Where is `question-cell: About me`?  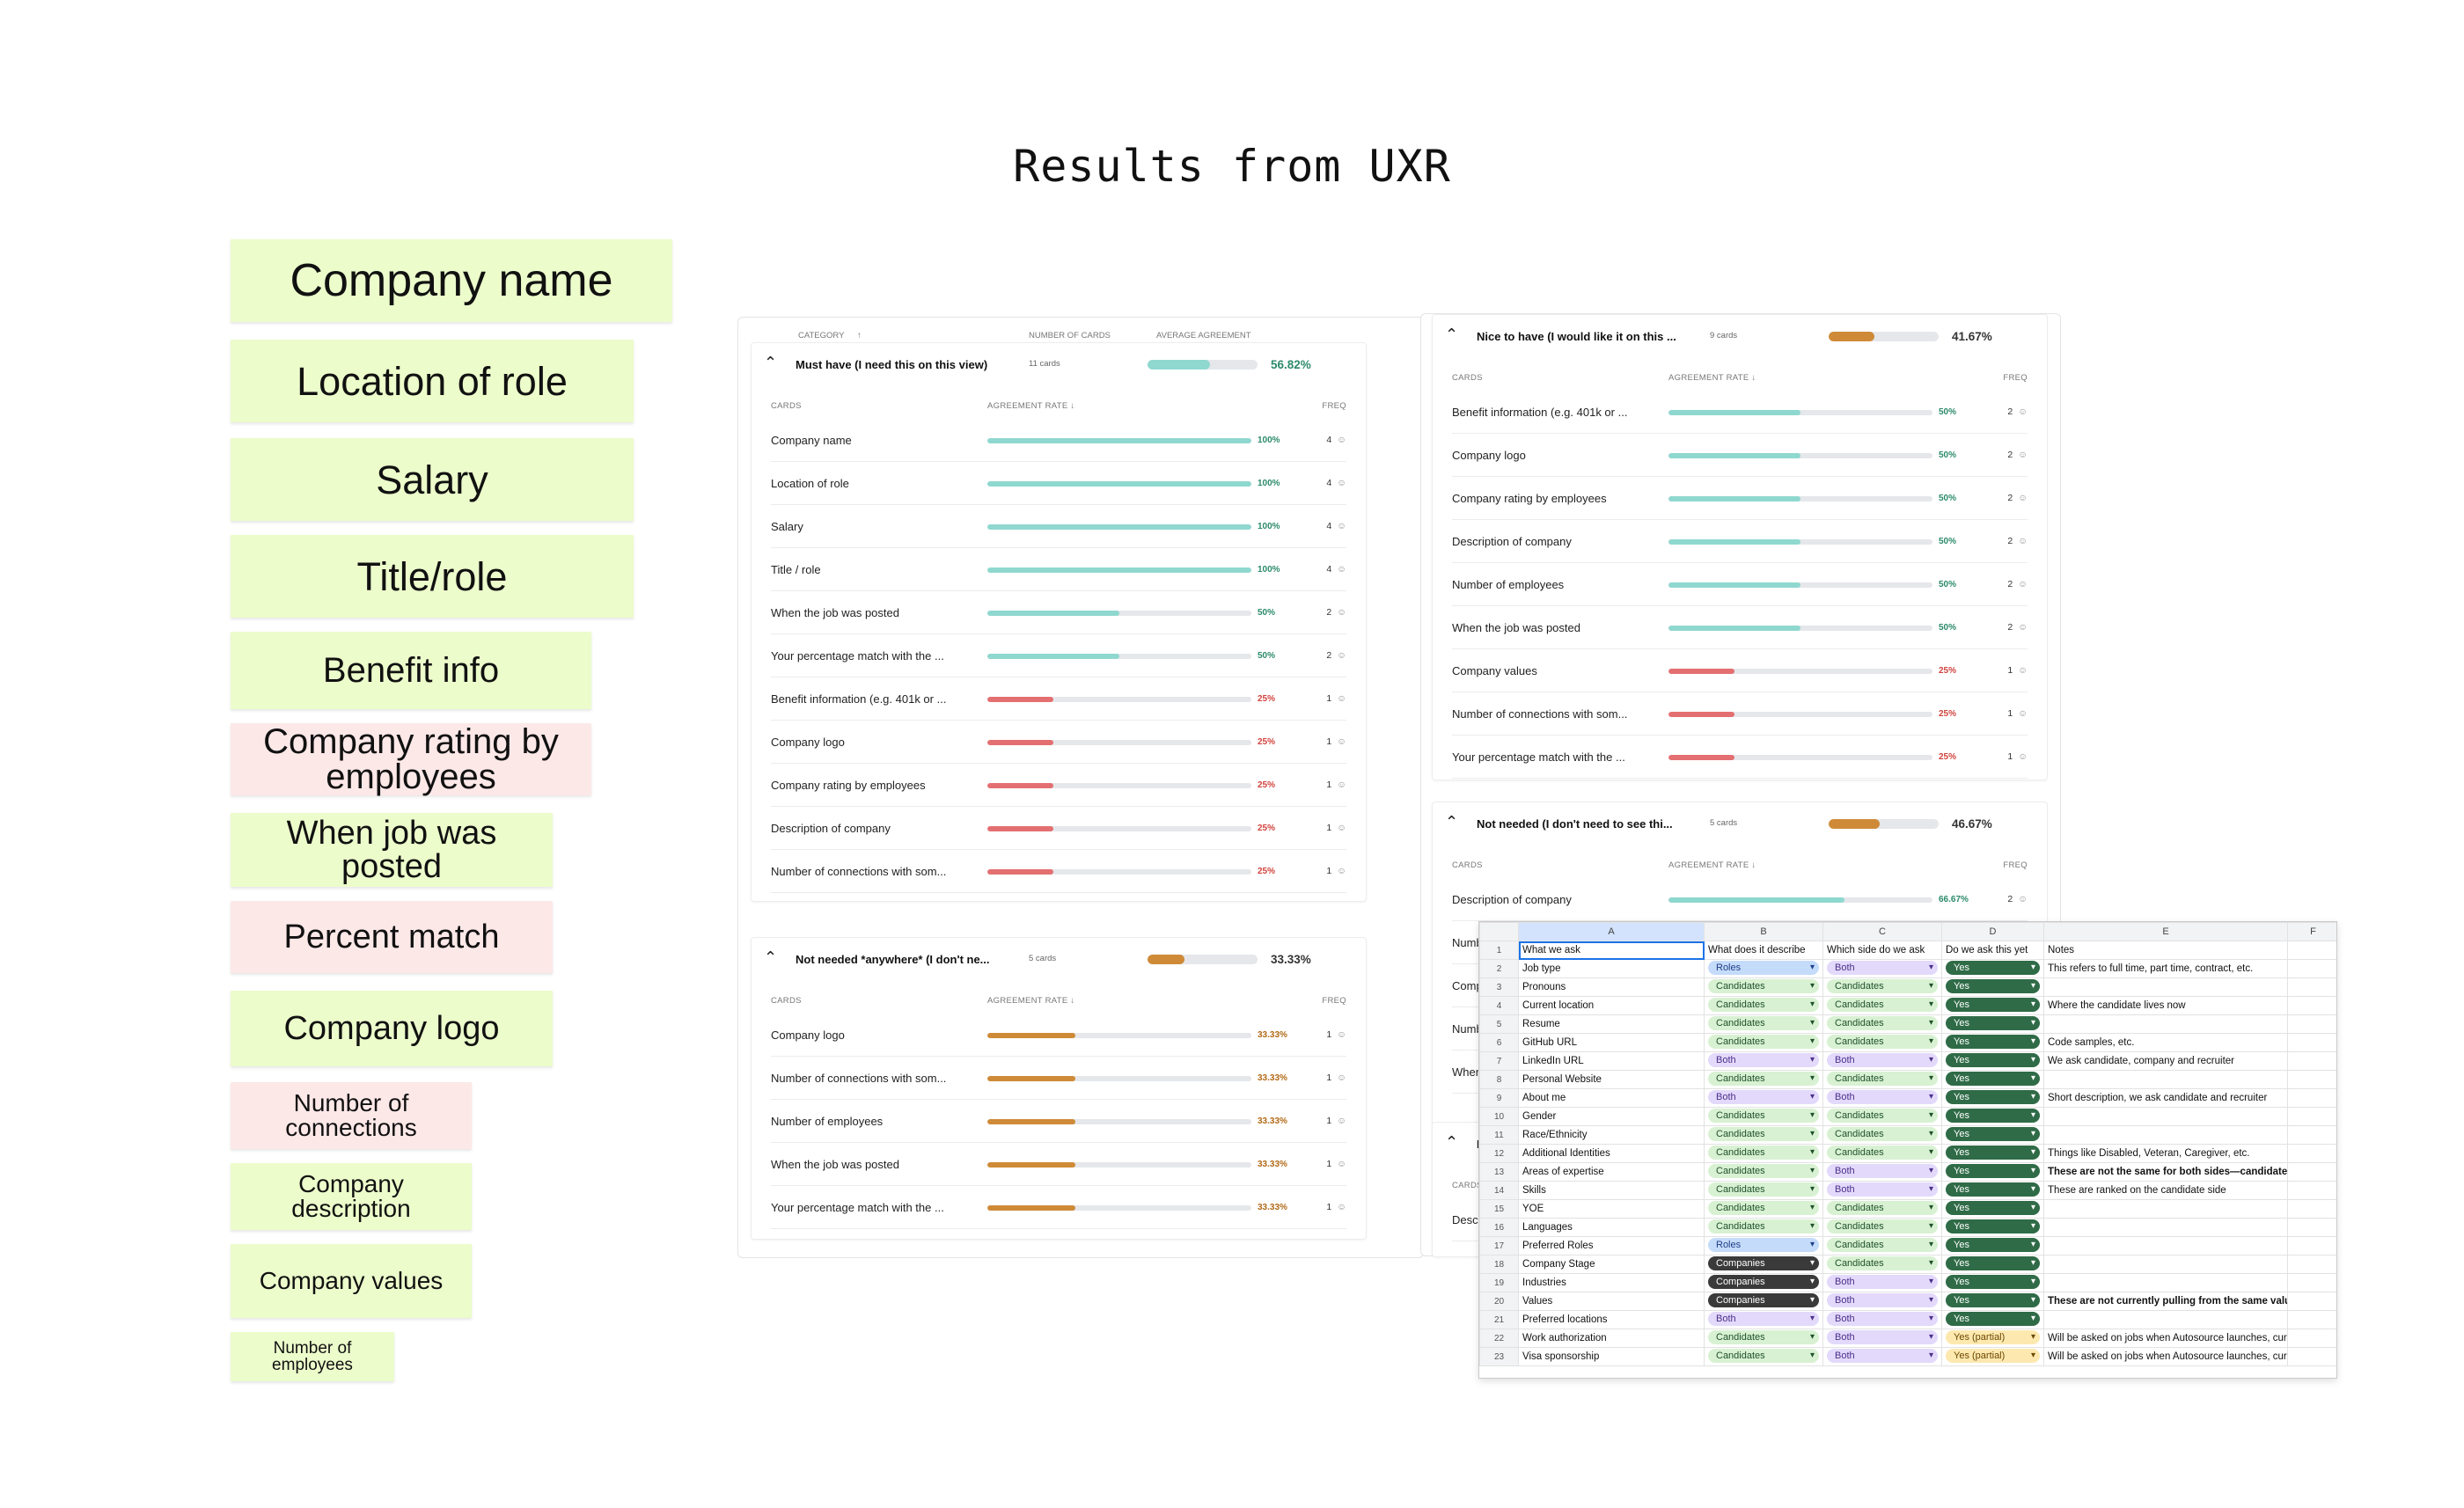 question-cell: About me is located at coordinates (1612, 1098).